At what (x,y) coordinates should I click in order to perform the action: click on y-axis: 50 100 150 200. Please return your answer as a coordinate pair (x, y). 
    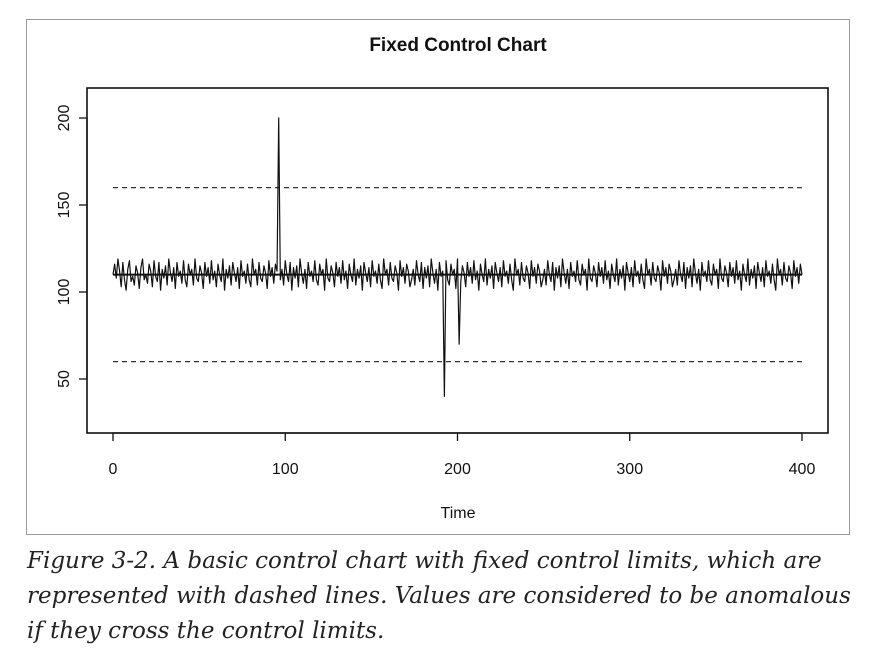
    Looking at the image, I should click on (72, 246).